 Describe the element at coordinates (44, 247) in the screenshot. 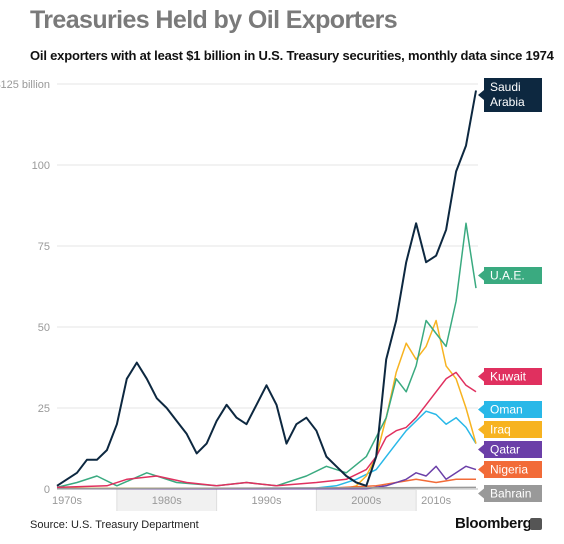

I see `y-tick-label: 75` at that location.